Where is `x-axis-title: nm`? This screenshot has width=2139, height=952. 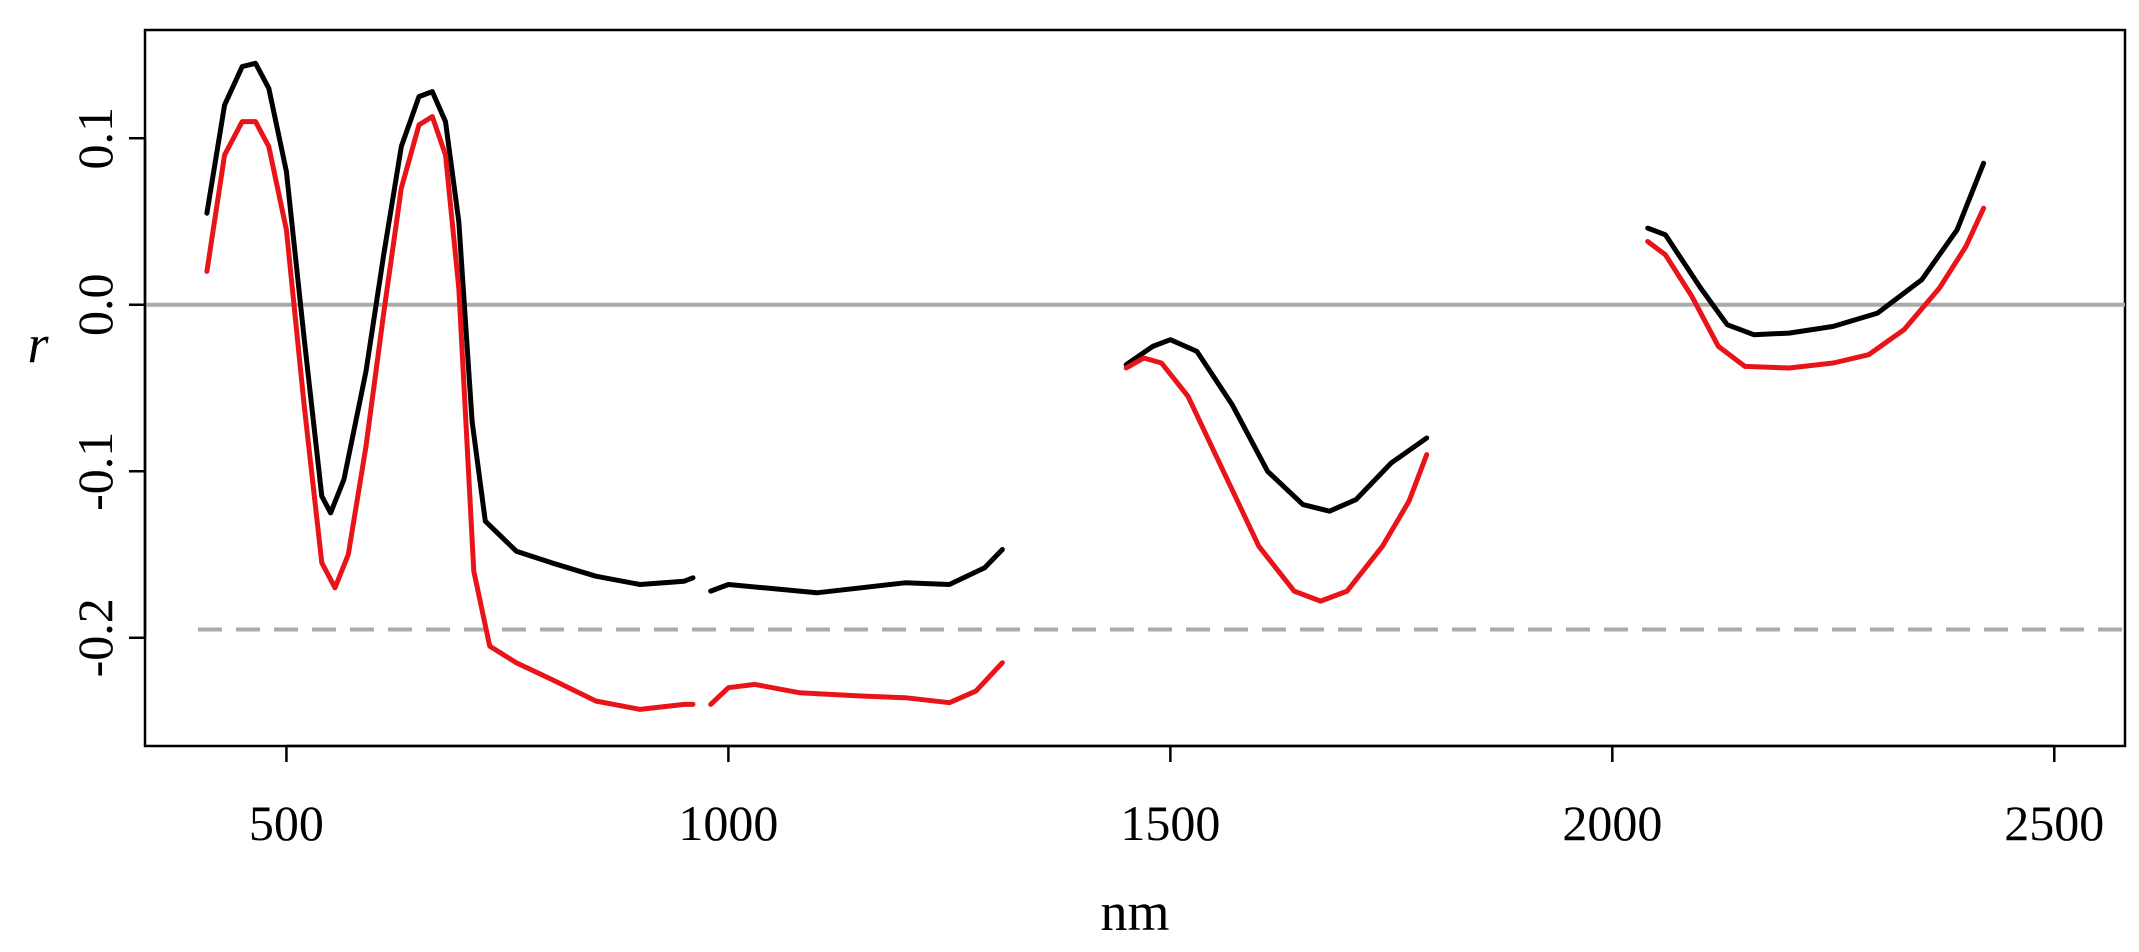 x-axis-title: nm is located at coordinates (1134, 912).